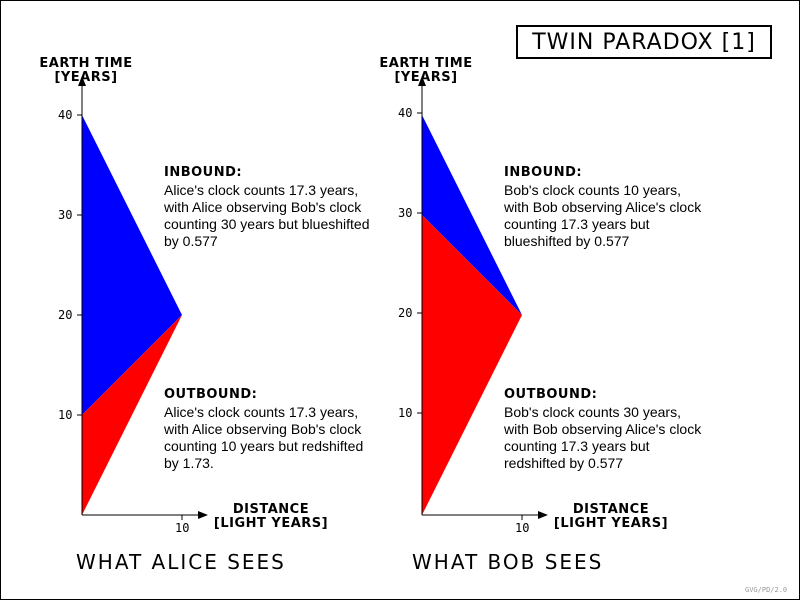  Describe the element at coordinates (211, 394) in the screenshot. I see `alice-outbound-title: OUTBOUND:` at that location.